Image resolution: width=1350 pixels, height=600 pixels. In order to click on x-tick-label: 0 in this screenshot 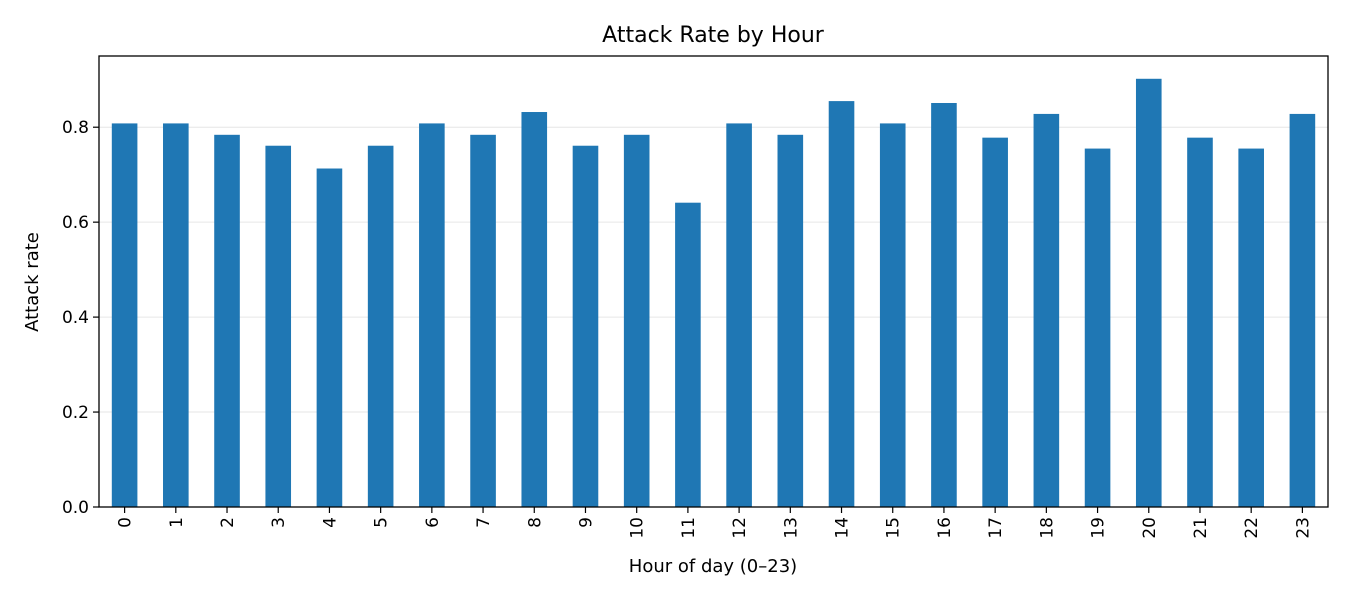, I will do `click(126, 522)`.